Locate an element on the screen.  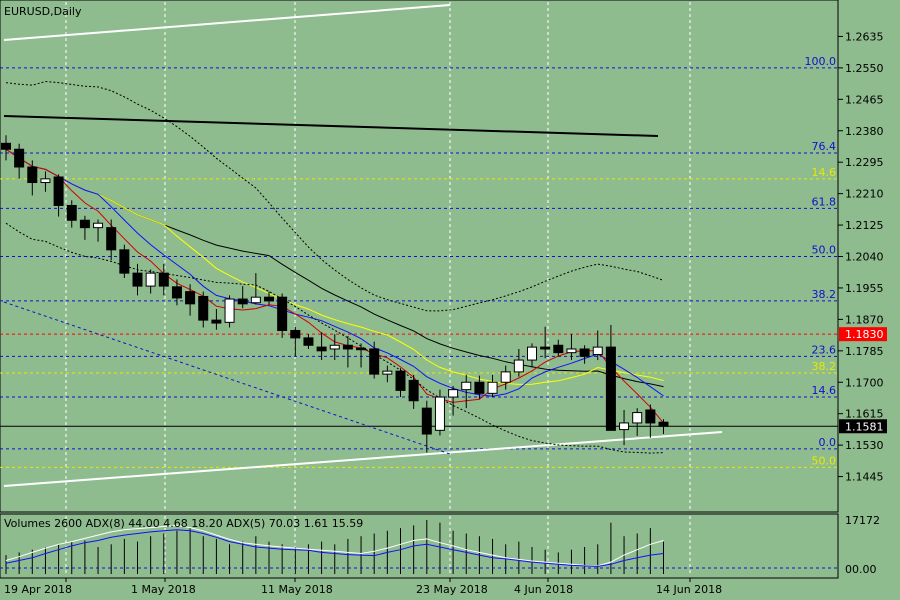
price-tick-label: 1.1530 is located at coordinates (864, 445).